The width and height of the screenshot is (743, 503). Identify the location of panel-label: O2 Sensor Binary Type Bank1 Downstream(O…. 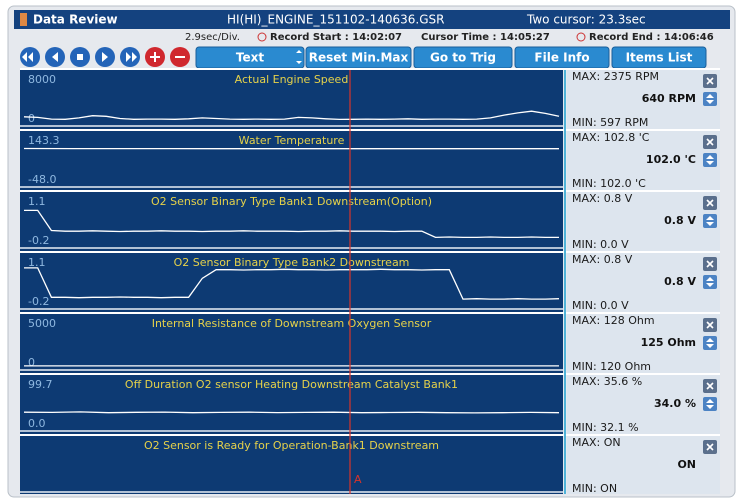
(291, 201).